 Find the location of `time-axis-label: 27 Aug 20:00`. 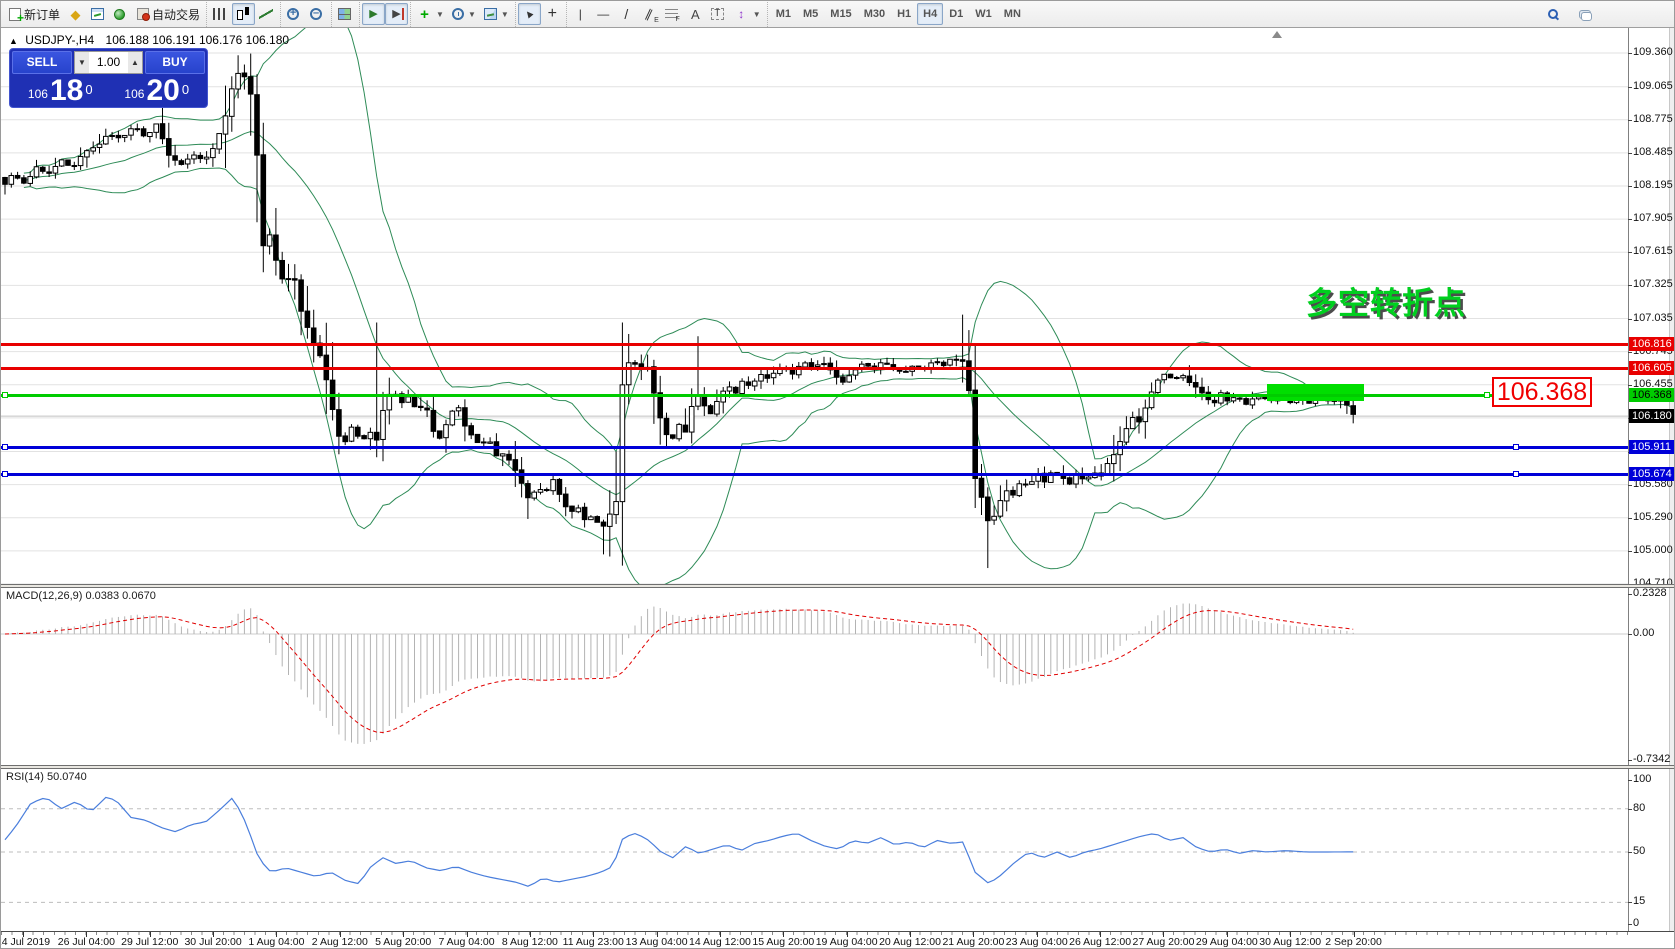

time-axis-label: 27 Aug 20:00 is located at coordinates (1163, 942).